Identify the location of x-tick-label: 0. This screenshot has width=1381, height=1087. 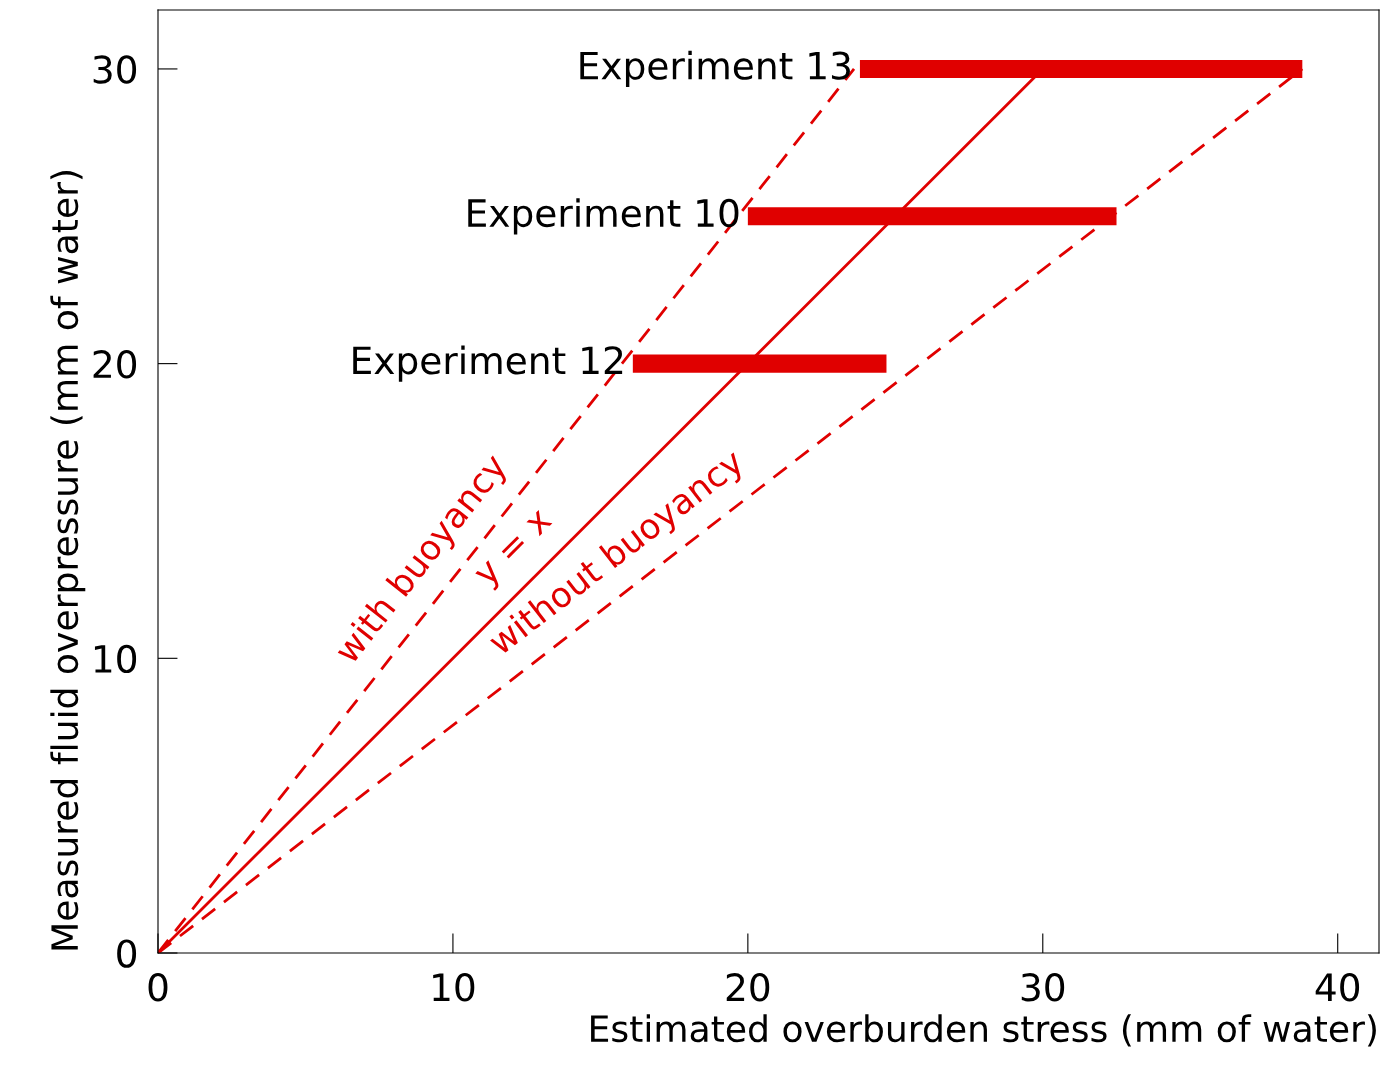
(158, 987).